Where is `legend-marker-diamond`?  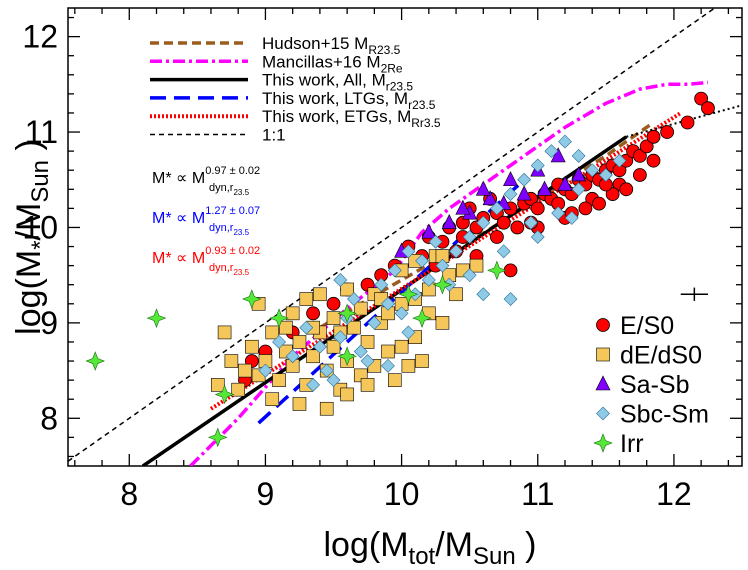 legend-marker-diamond is located at coordinates (603, 413).